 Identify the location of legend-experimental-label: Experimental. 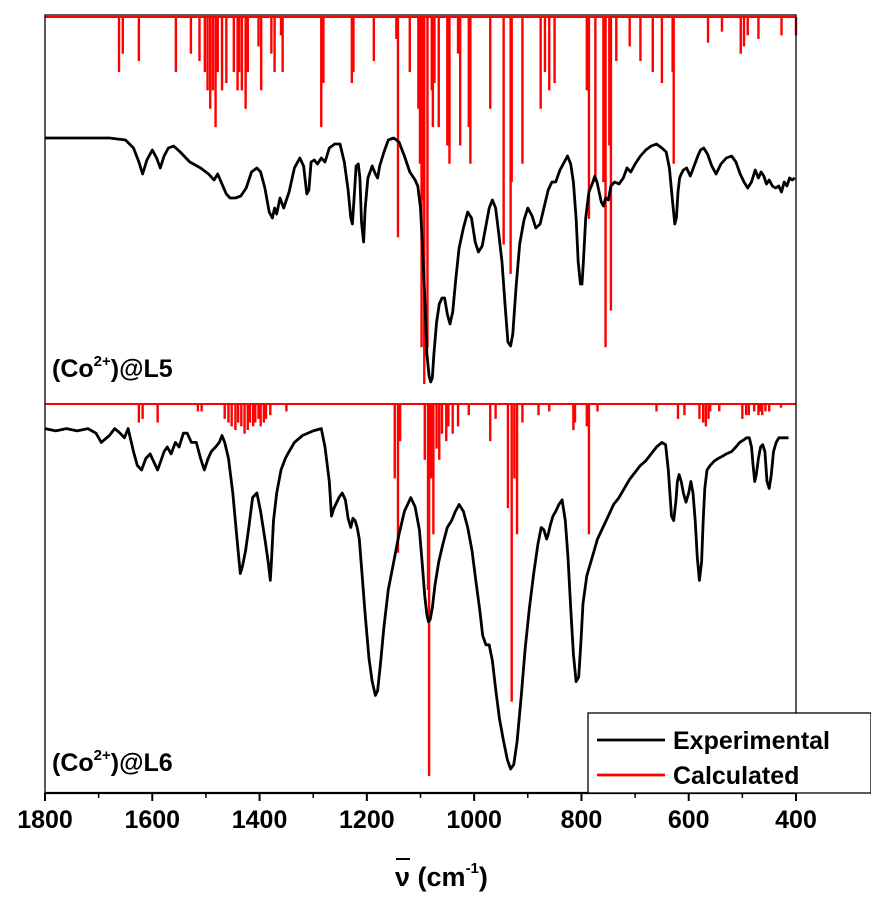
(751, 741).